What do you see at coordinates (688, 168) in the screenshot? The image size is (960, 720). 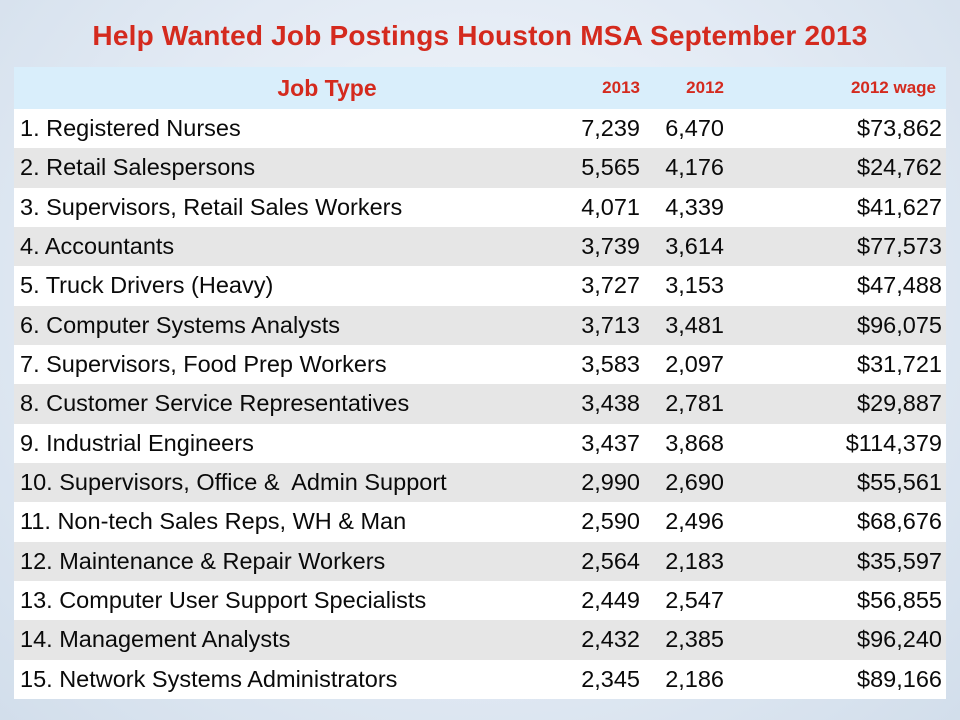 I see `postings-2012-cell: 4,176` at bounding box center [688, 168].